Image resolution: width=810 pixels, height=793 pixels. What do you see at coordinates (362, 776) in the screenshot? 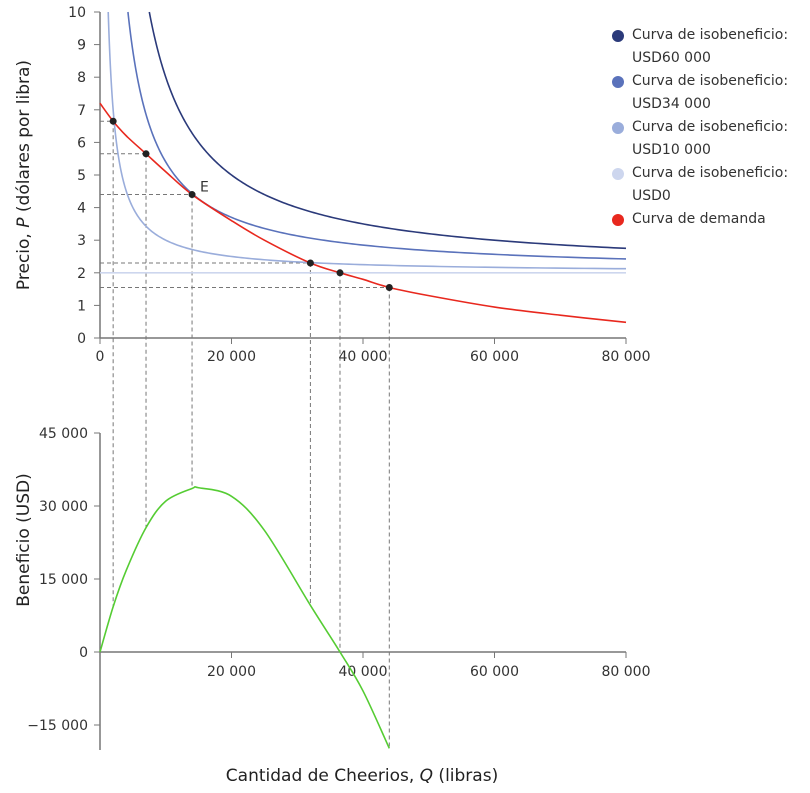
I see `x-axis-label: Cantidad de Cheerios, Q (libras)` at bounding box center [362, 776].